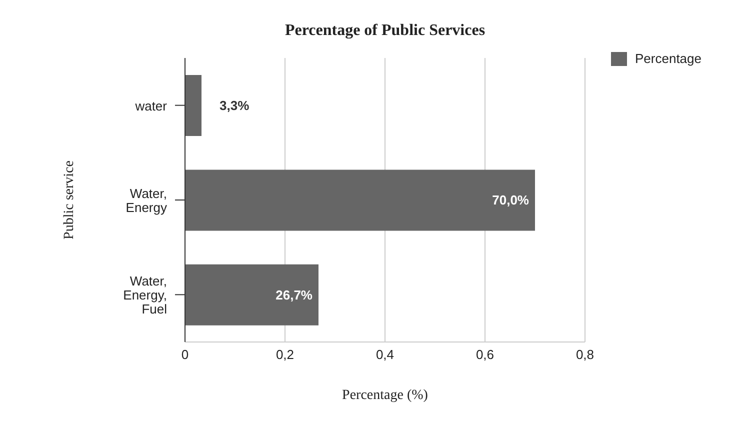 The height and width of the screenshot is (438, 738). Describe the element at coordinates (285, 354) in the screenshot. I see `x-tick-label: 0,2` at that location.